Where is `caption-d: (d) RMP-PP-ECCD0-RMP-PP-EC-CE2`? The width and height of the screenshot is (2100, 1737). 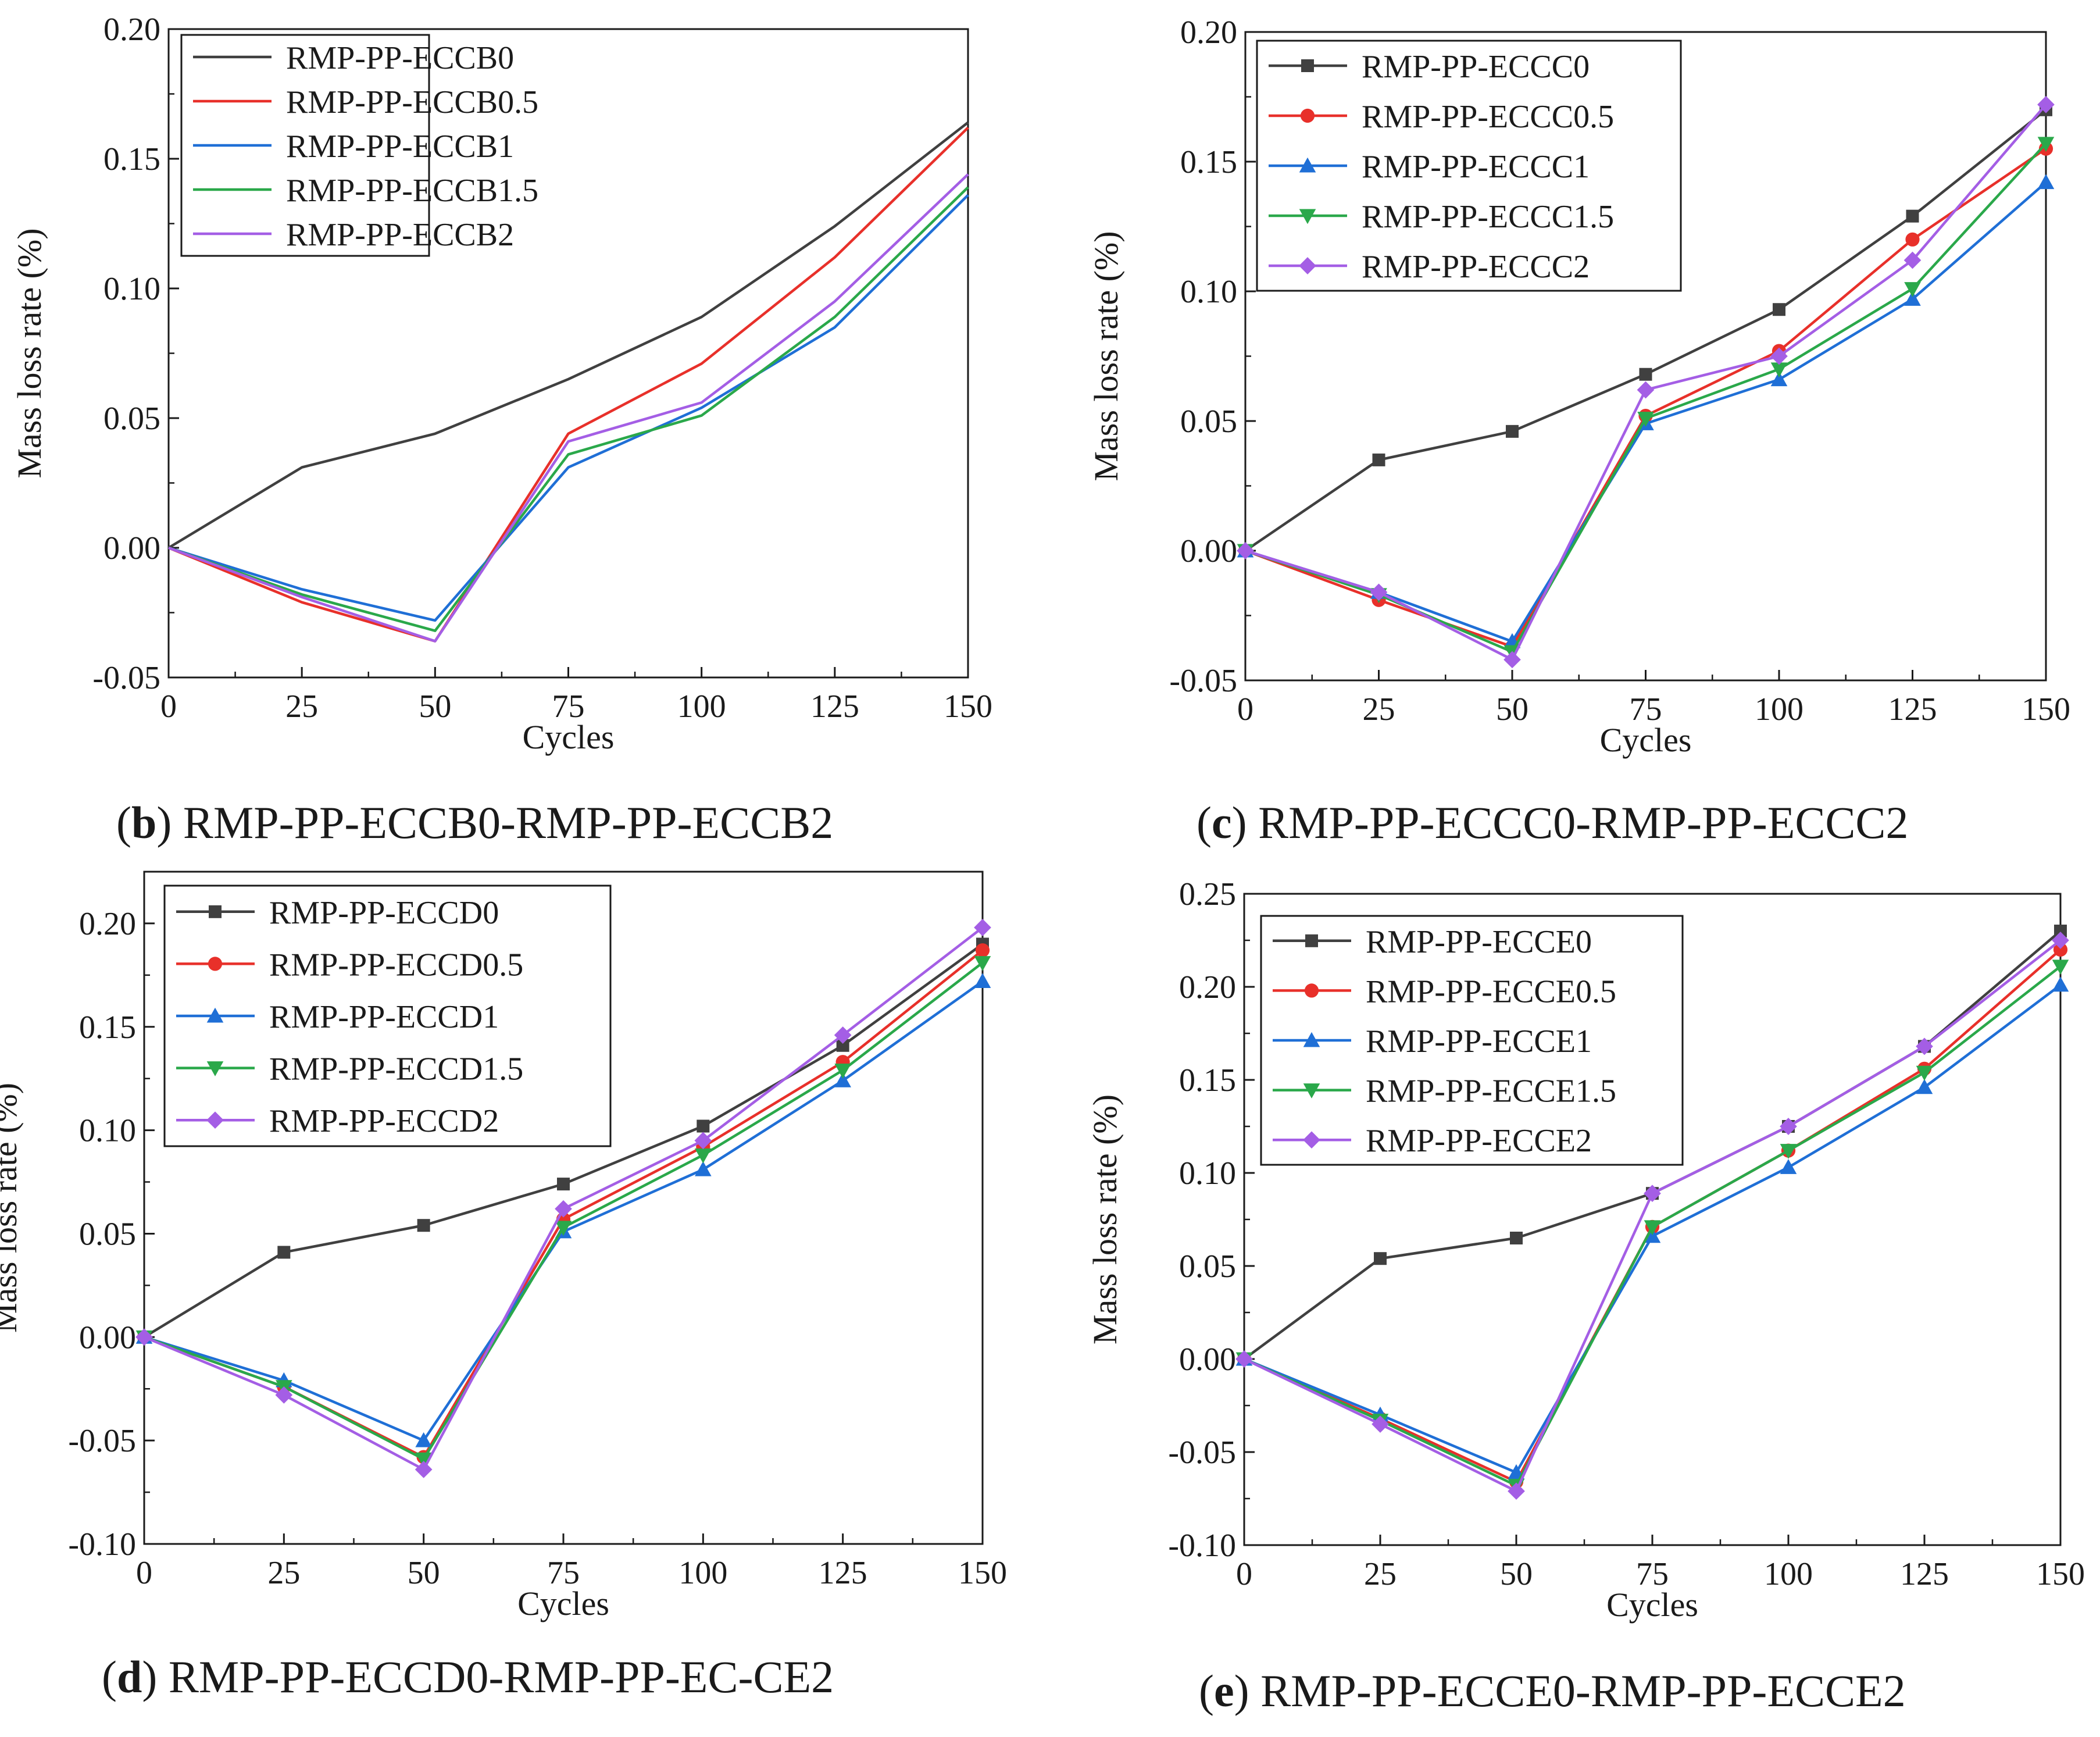 caption-d: (d) RMP-PP-ECCD0-RMP-PP-EC-CE2 is located at coordinates (468, 1677).